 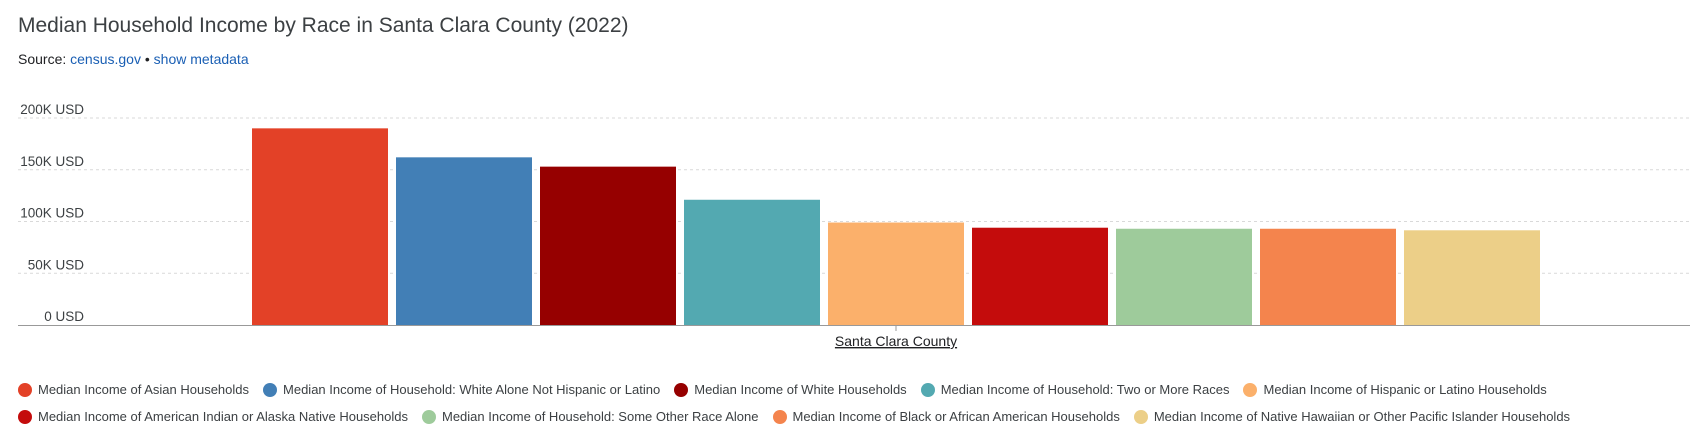 What do you see at coordinates (42, 59) in the screenshot?
I see `source-prefix: Source:` at bounding box center [42, 59].